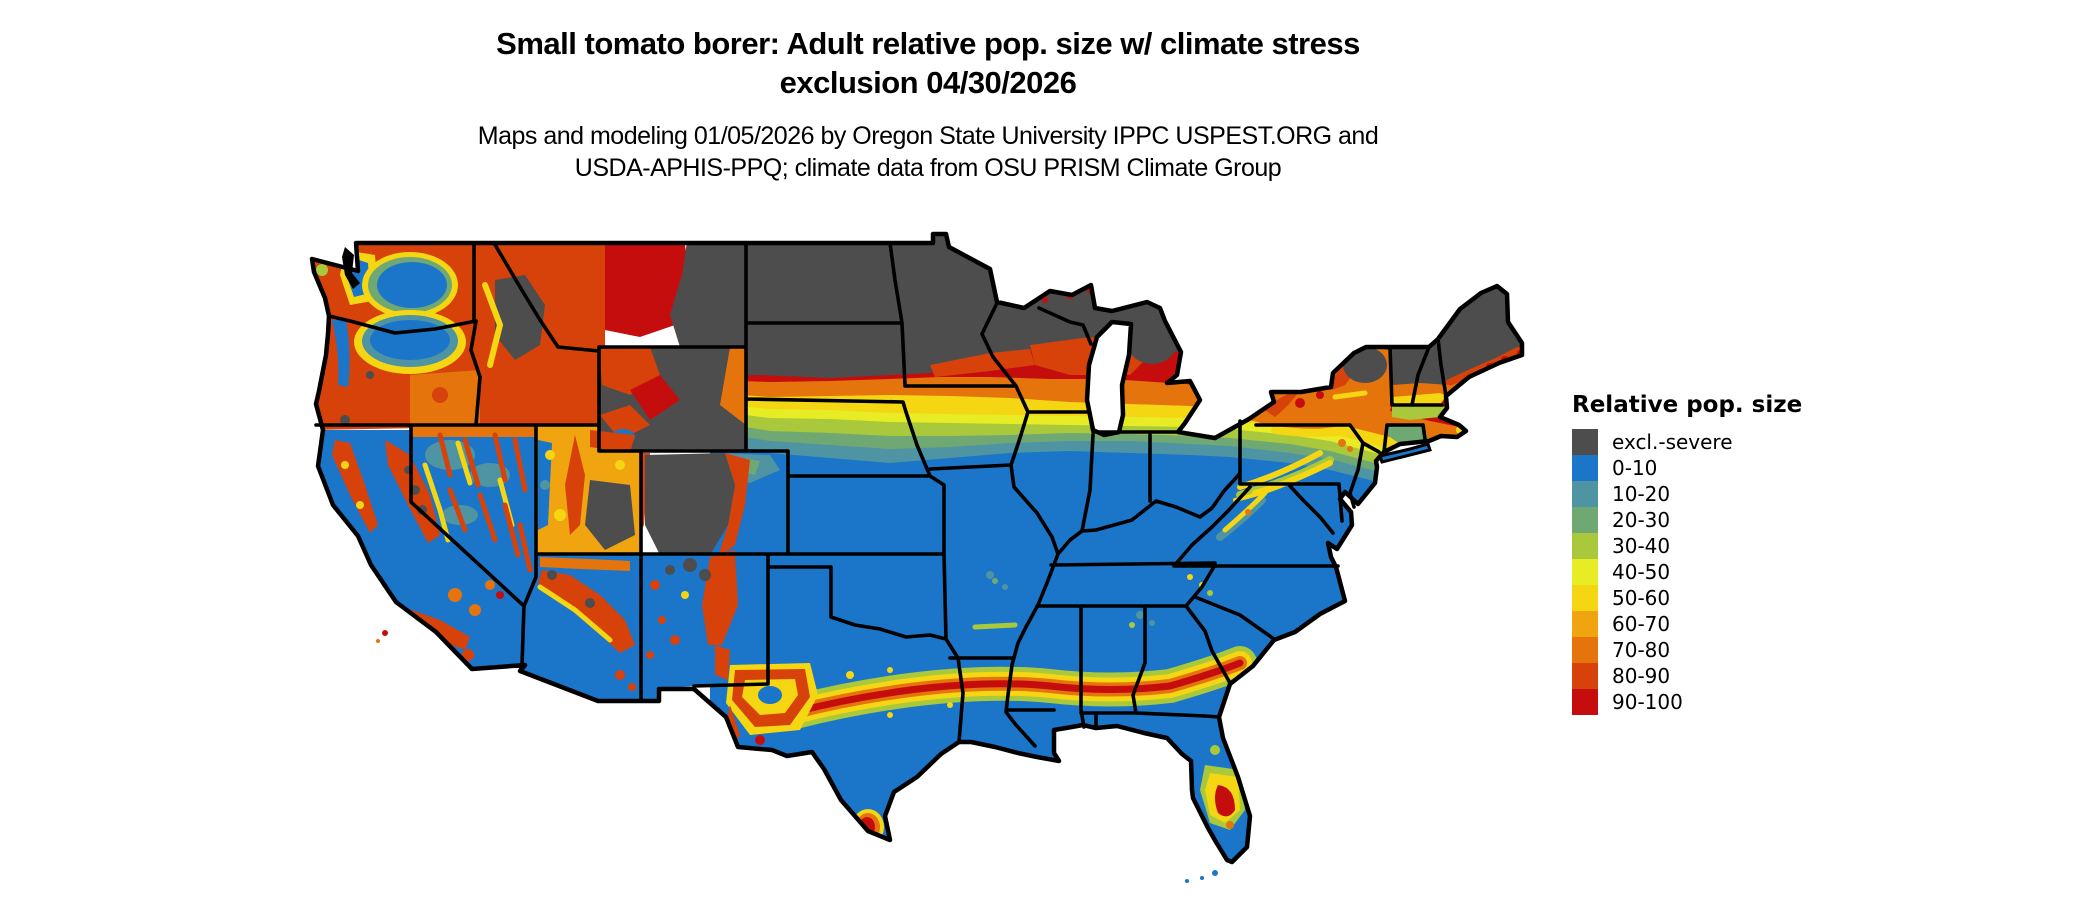 The image size is (2100, 897). What do you see at coordinates (1585, 442) in the screenshot?
I see `legend-swatch-excl.-severe` at bounding box center [1585, 442].